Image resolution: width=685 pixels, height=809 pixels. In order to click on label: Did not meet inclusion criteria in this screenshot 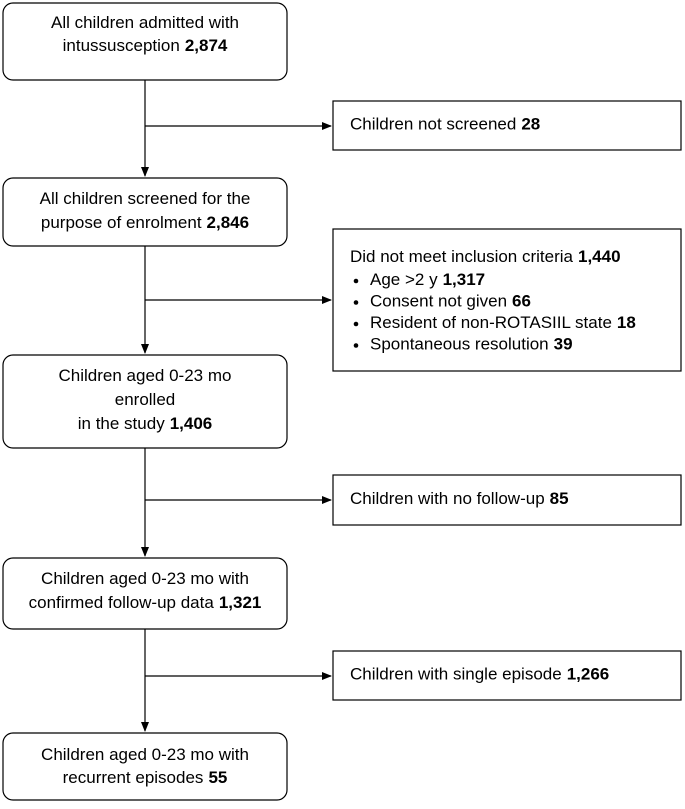, I will do `click(462, 256)`.